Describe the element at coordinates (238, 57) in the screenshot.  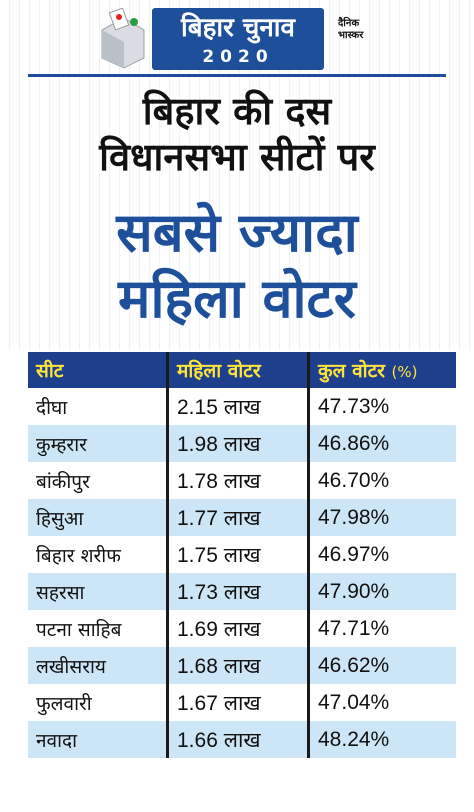
I see `election-year: 2020` at that location.